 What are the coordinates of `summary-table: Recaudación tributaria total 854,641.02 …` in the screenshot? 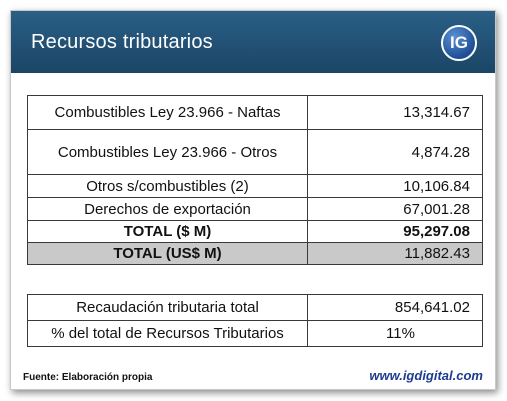 It's located at (255, 320).